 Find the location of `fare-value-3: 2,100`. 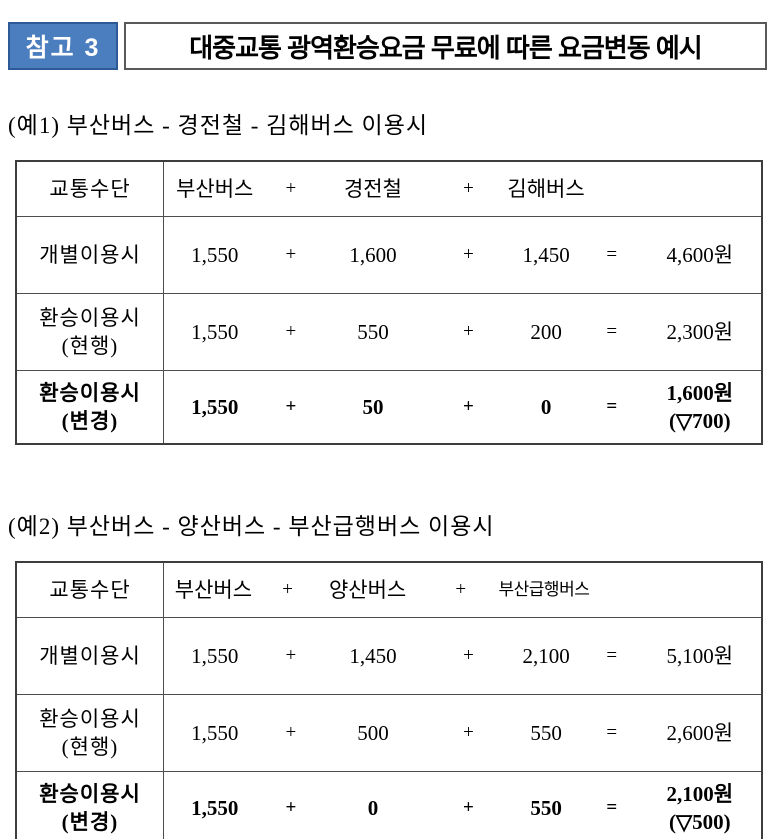

fare-value-3: 2,100 is located at coordinates (546, 655).